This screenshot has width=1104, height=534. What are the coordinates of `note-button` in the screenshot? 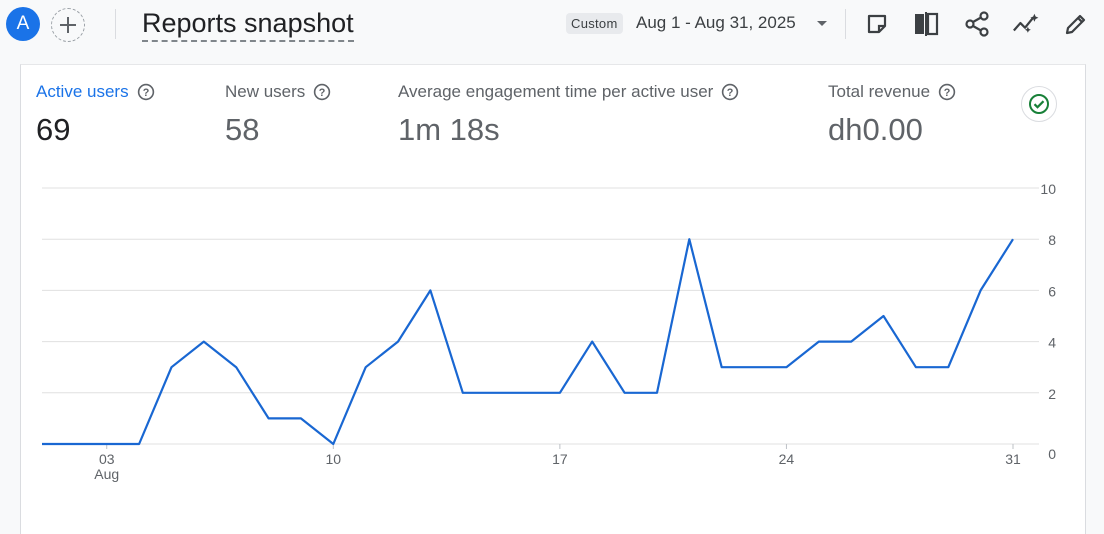 It's located at (877, 24).